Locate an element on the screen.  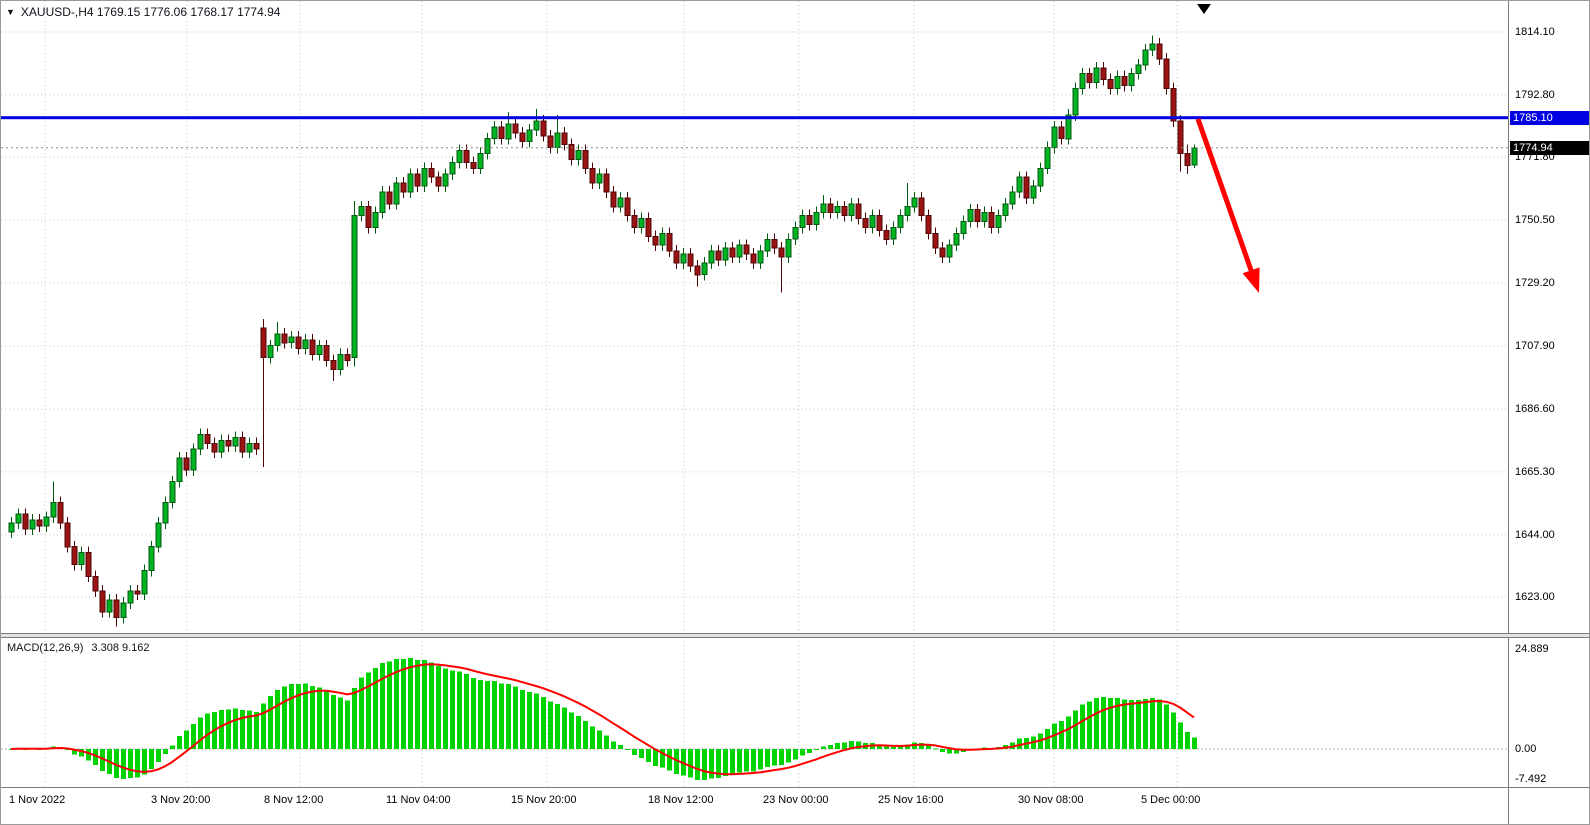
time-axis-label: 1 Nov 2022 is located at coordinates (37, 800).